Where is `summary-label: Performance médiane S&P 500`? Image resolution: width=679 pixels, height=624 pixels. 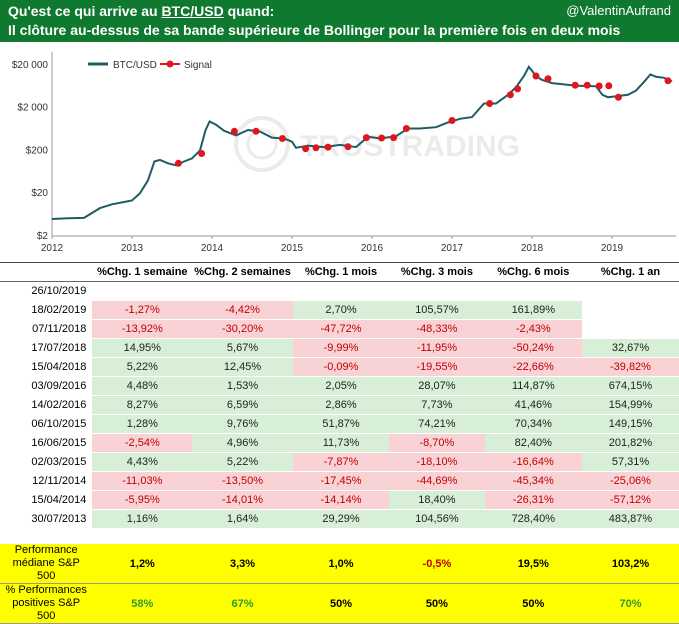 summary-label: Performance médiane S&P 500 is located at coordinates (46, 563).